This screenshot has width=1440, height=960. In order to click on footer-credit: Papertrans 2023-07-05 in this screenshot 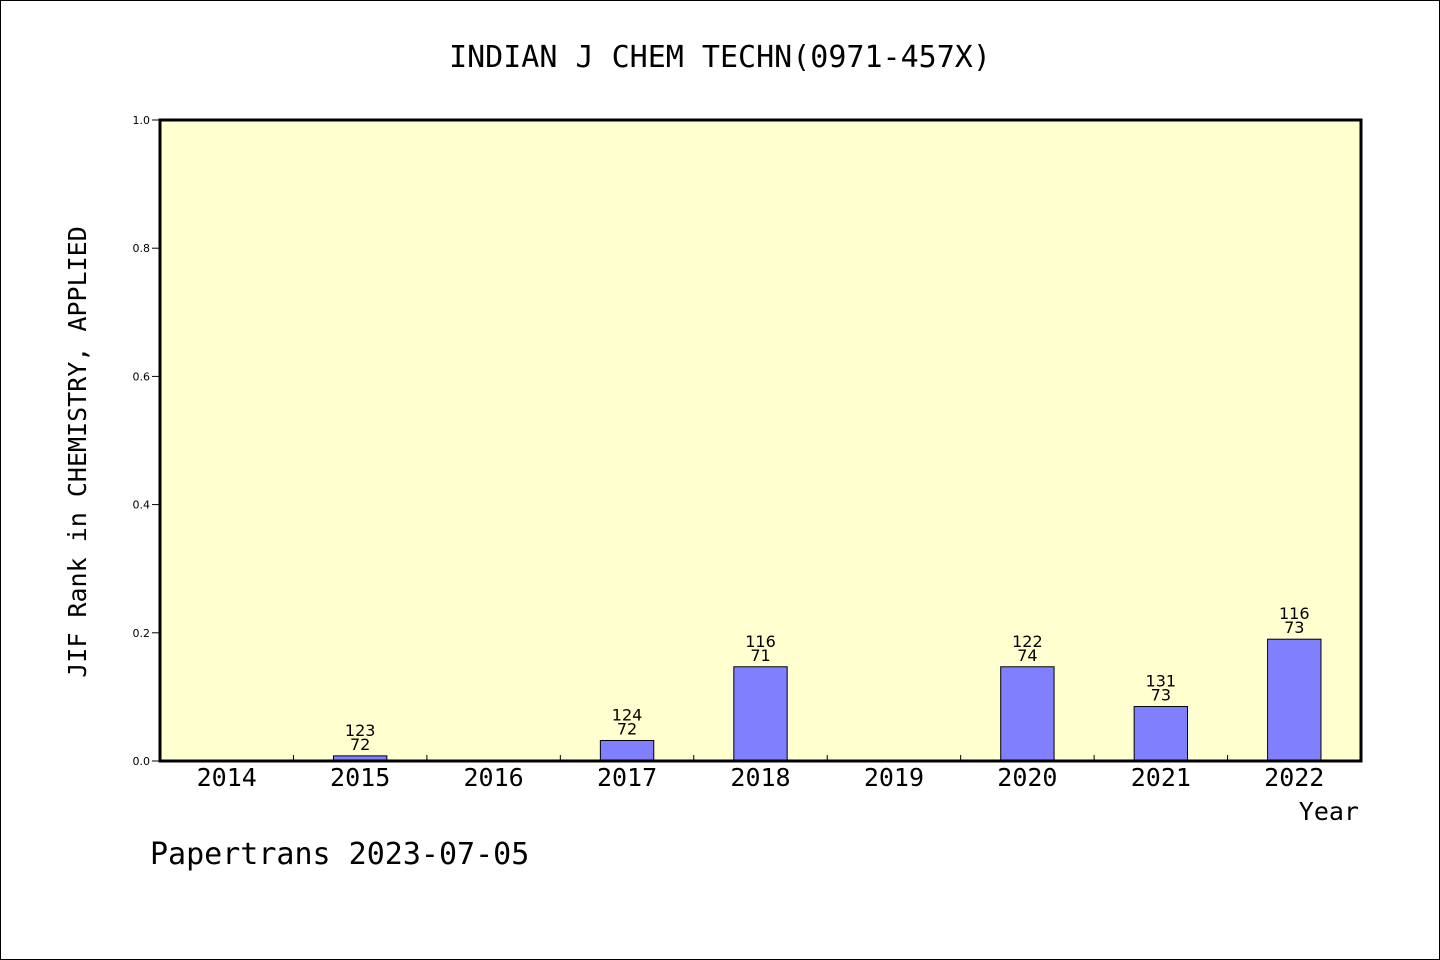, I will do `click(339, 854)`.